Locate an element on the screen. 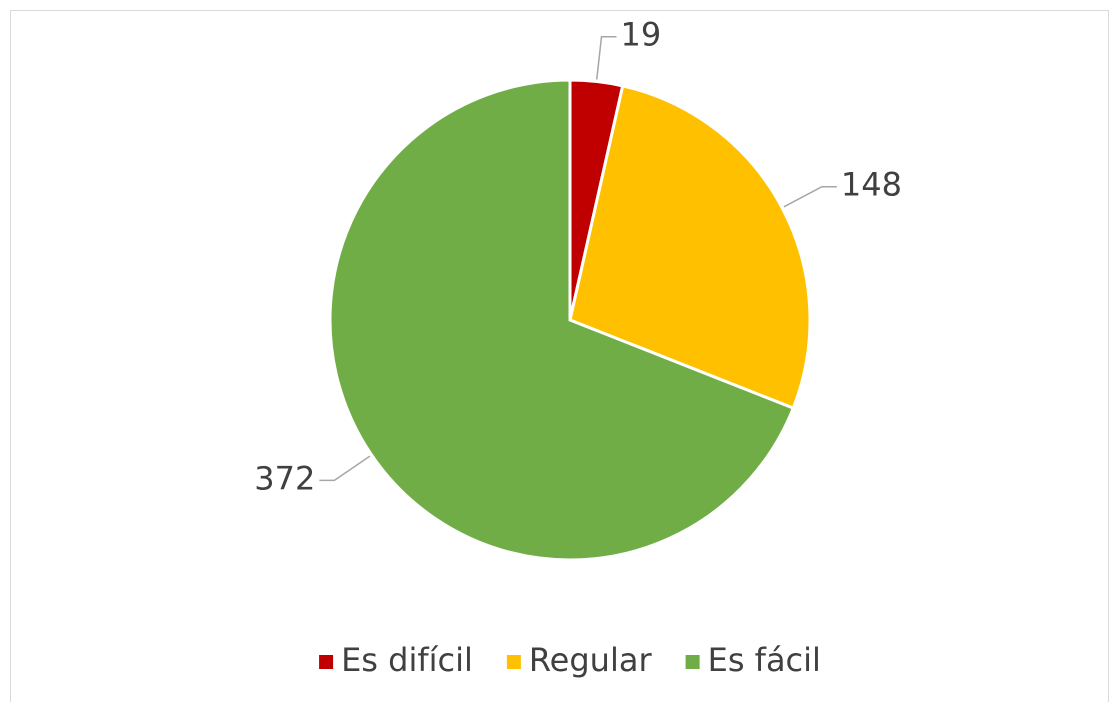  legend-label: Regular is located at coordinates (591, 660).